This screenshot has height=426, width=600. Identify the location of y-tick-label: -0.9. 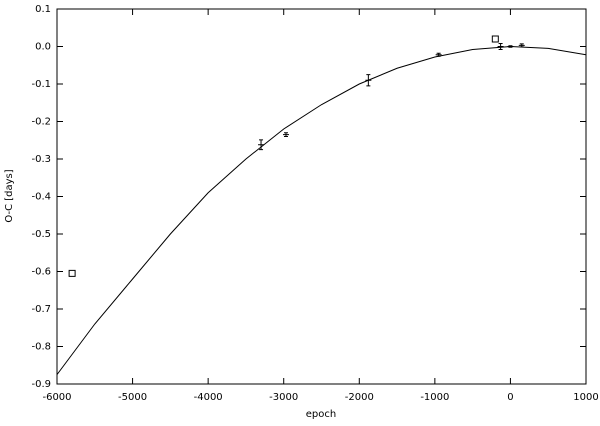
(41, 384).